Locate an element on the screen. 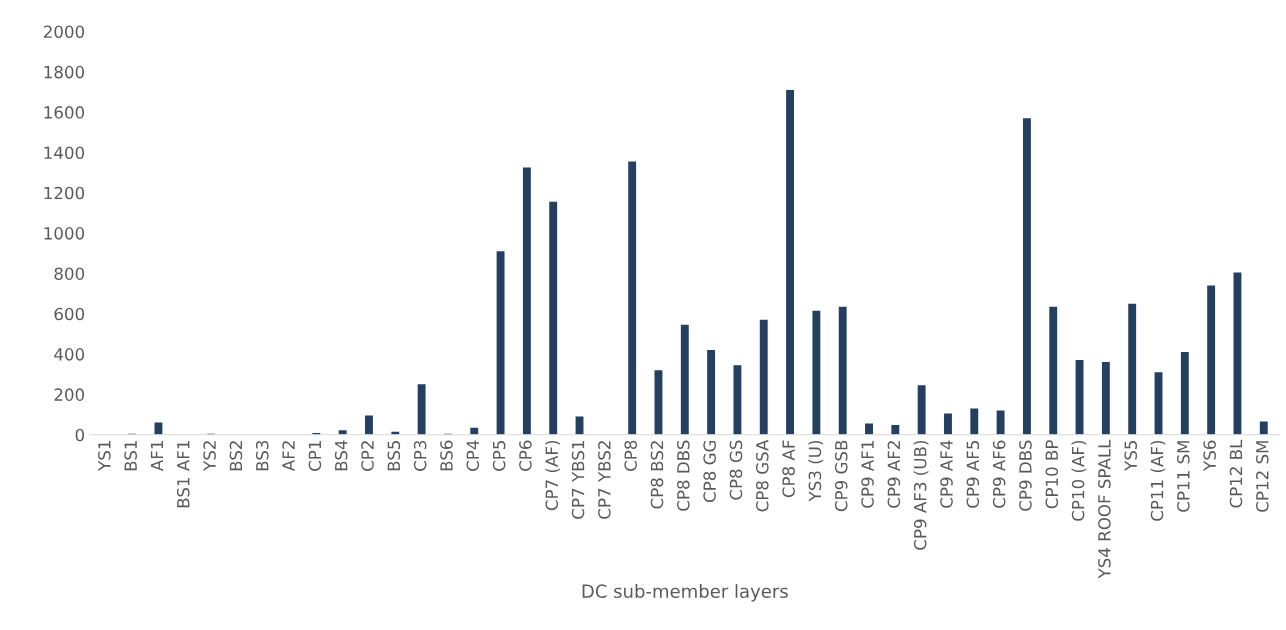  y-tick-label: 600 is located at coordinates (69, 314).